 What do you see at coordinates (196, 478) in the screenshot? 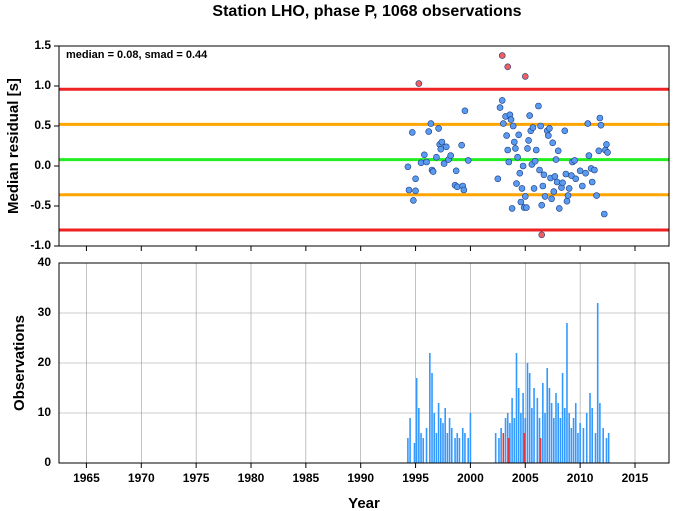
I see `x-tick-label: 1975` at bounding box center [196, 478].